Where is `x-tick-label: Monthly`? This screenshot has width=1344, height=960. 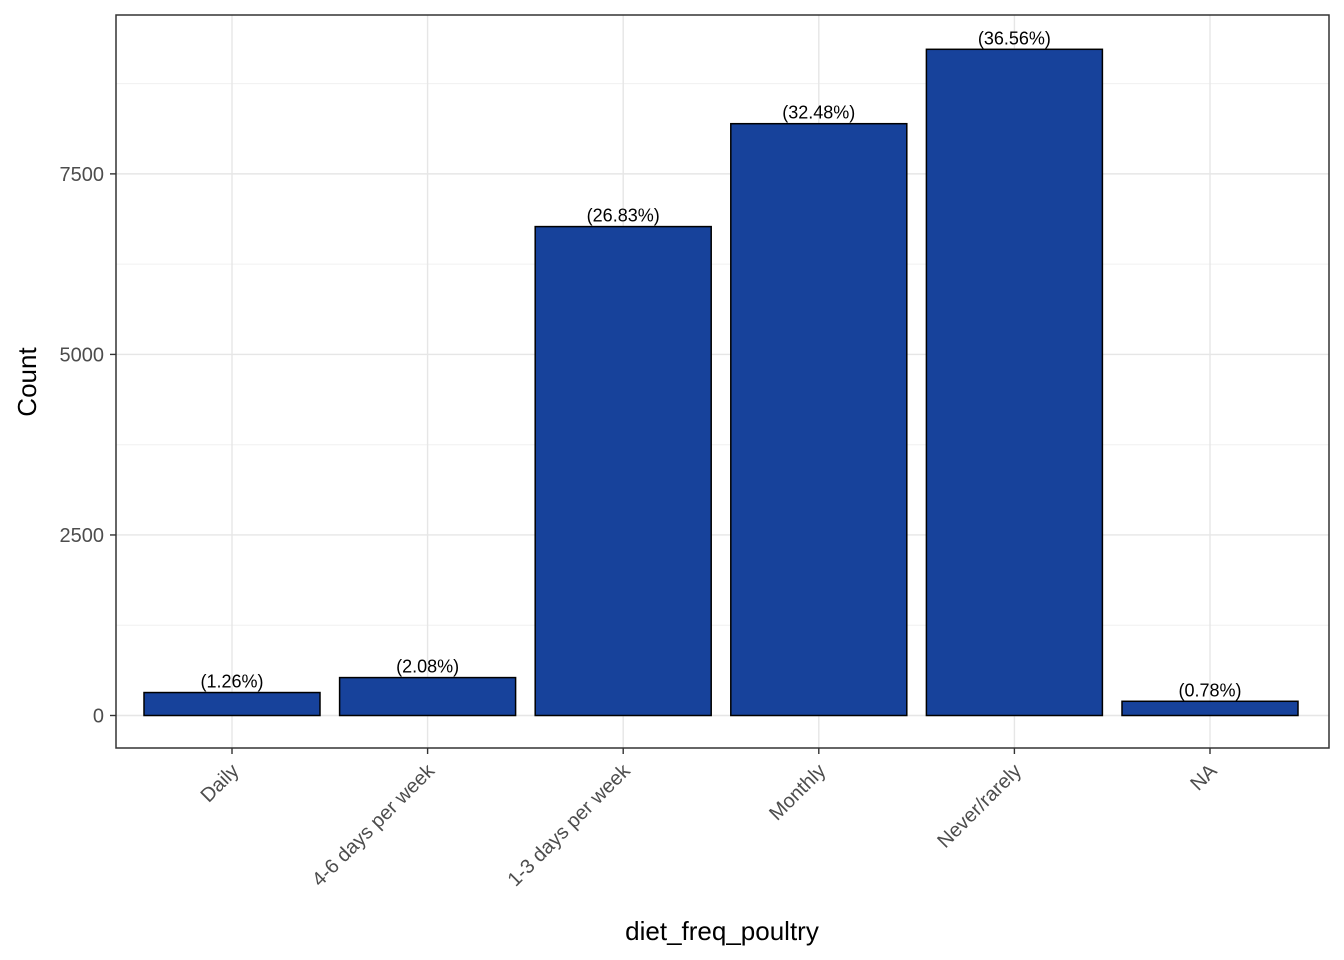
x-tick-label: Monthly is located at coordinates (797, 792).